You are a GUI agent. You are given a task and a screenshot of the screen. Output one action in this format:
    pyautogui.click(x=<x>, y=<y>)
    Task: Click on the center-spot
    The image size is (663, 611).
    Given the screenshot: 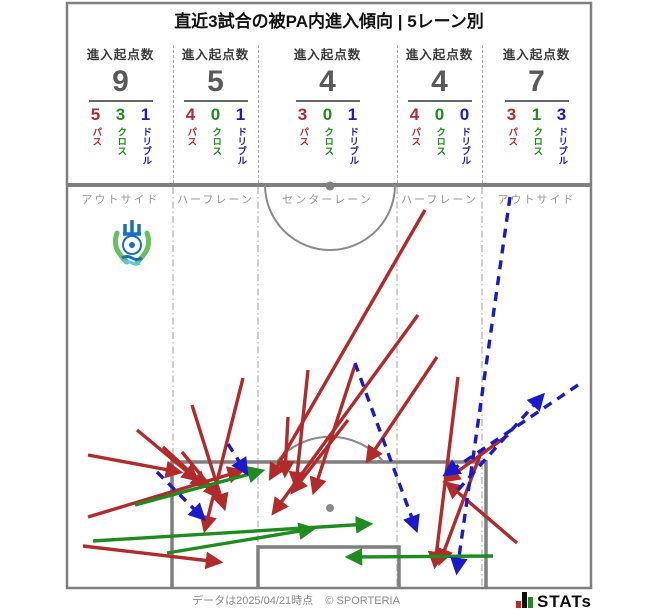 What is the action you would take?
    pyautogui.click(x=330, y=186)
    